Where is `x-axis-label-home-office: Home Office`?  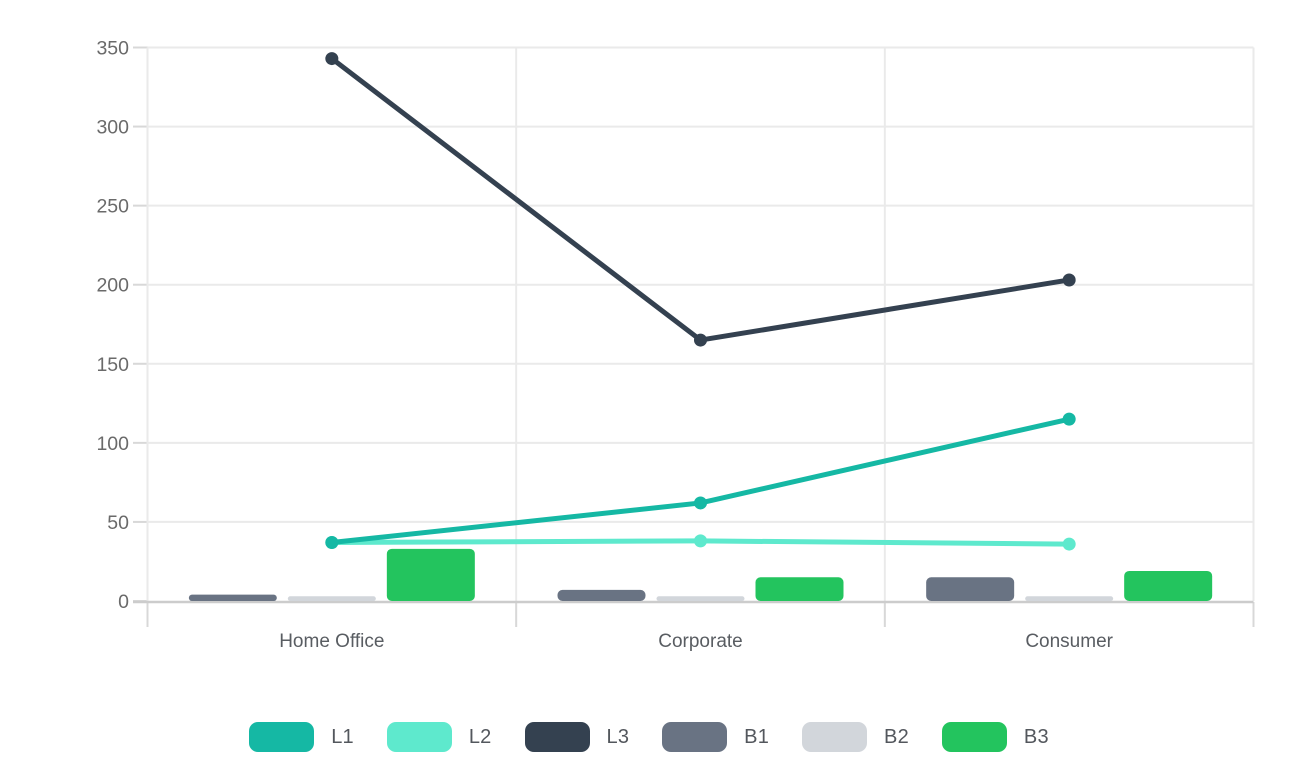
x-axis-label-home-office: Home Office is located at coordinates (331, 641).